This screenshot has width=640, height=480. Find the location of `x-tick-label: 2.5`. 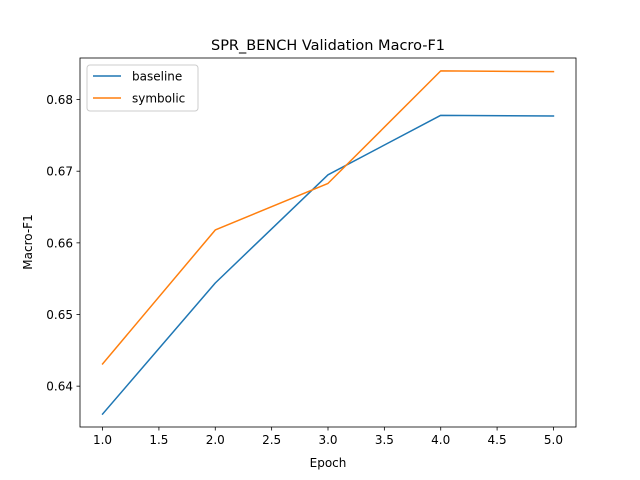

x-tick-label: 2.5 is located at coordinates (271, 440).